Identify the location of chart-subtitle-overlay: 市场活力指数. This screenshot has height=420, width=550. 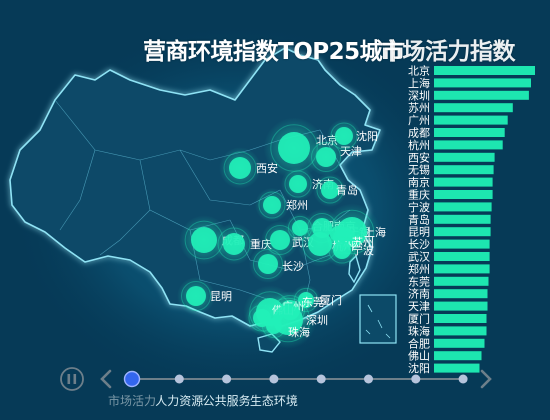
(448, 52).